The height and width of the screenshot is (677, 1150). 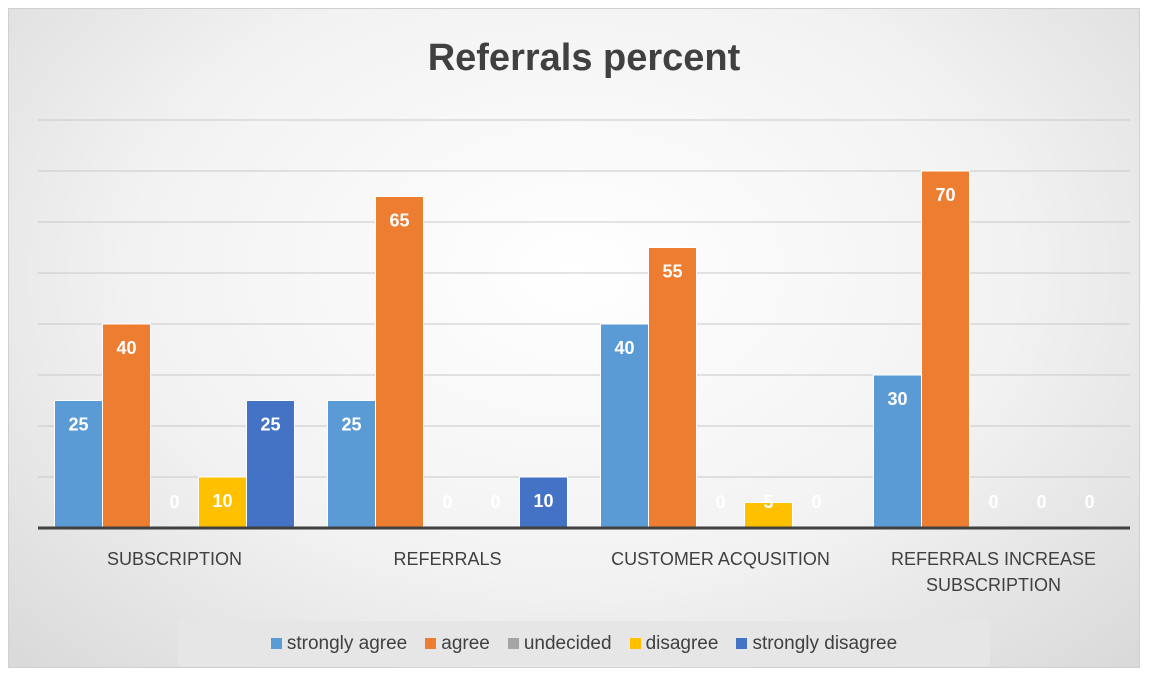 What do you see at coordinates (768, 502) in the screenshot?
I see `data-label: 5` at bounding box center [768, 502].